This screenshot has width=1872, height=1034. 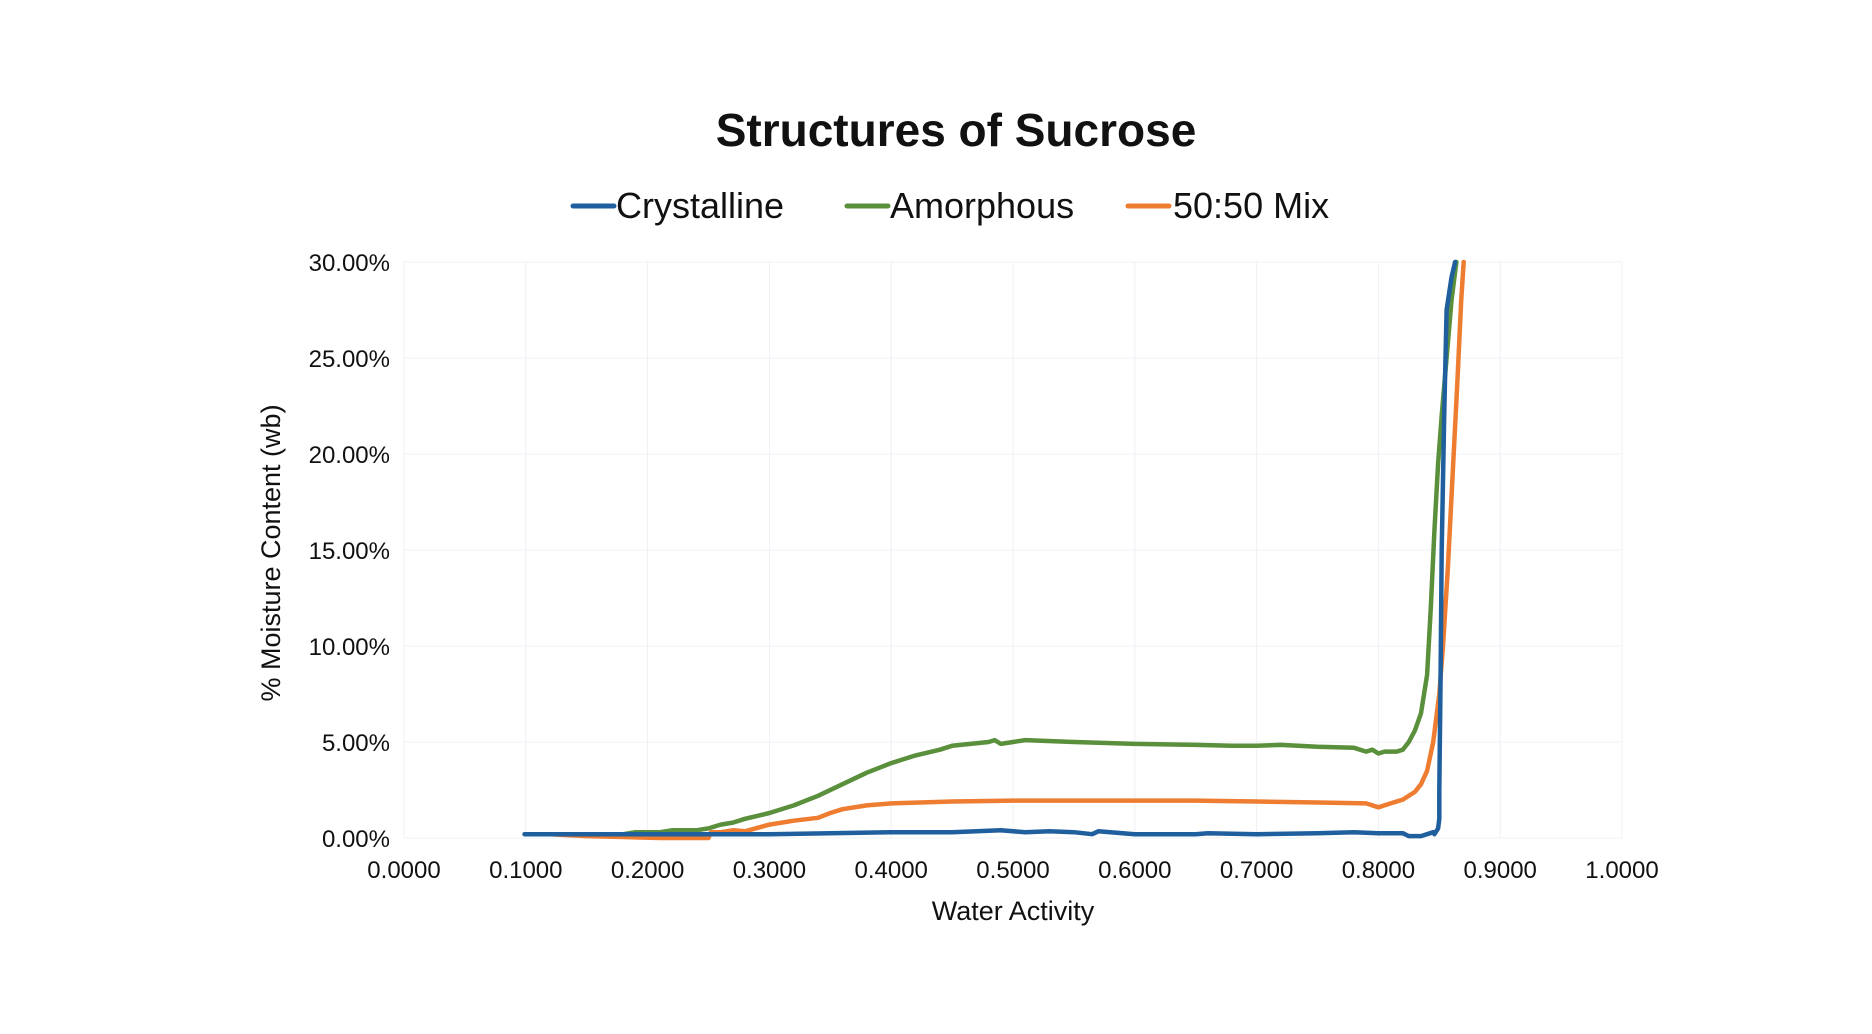 I want to click on y-tick-label: 5.00%, so click(x=356, y=743).